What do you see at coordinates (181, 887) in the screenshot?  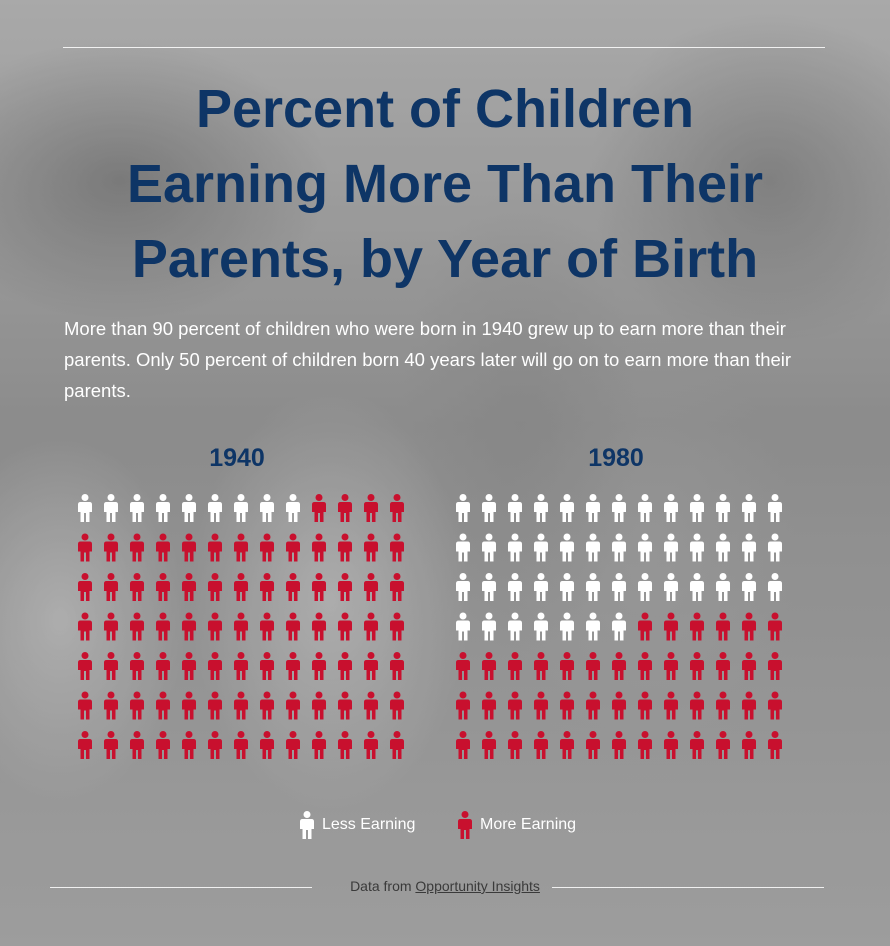 I see `bottom-divider-left` at bounding box center [181, 887].